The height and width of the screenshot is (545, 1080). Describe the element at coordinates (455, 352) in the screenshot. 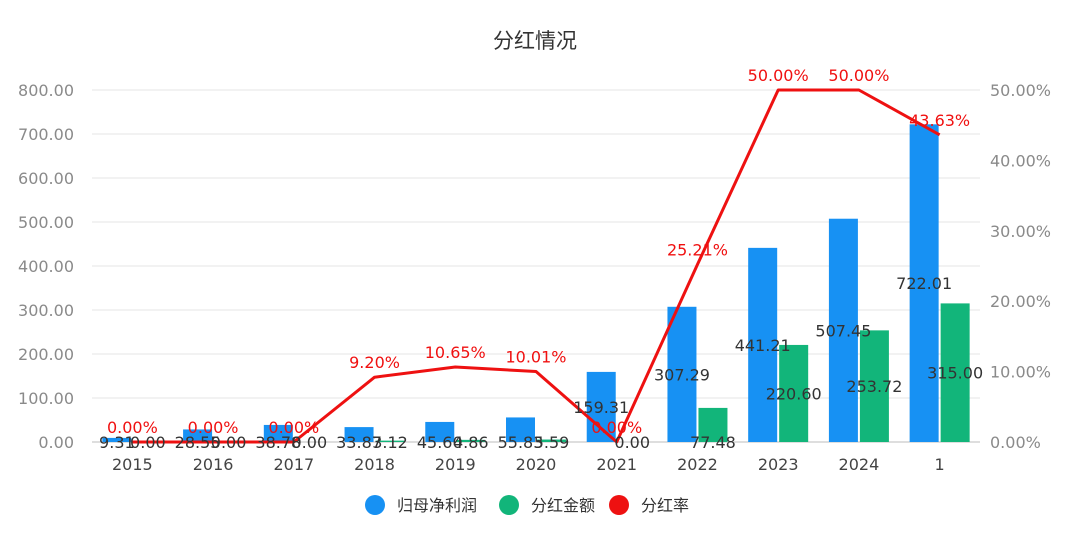

I see `payout-ratio-label: 10.65%` at that location.